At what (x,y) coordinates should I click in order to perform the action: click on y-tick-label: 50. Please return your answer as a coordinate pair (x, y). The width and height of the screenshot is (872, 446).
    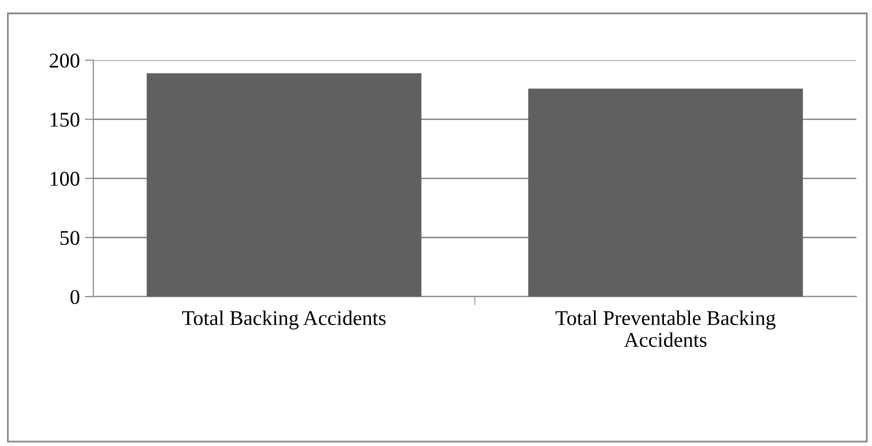
    Looking at the image, I should click on (70, 237).